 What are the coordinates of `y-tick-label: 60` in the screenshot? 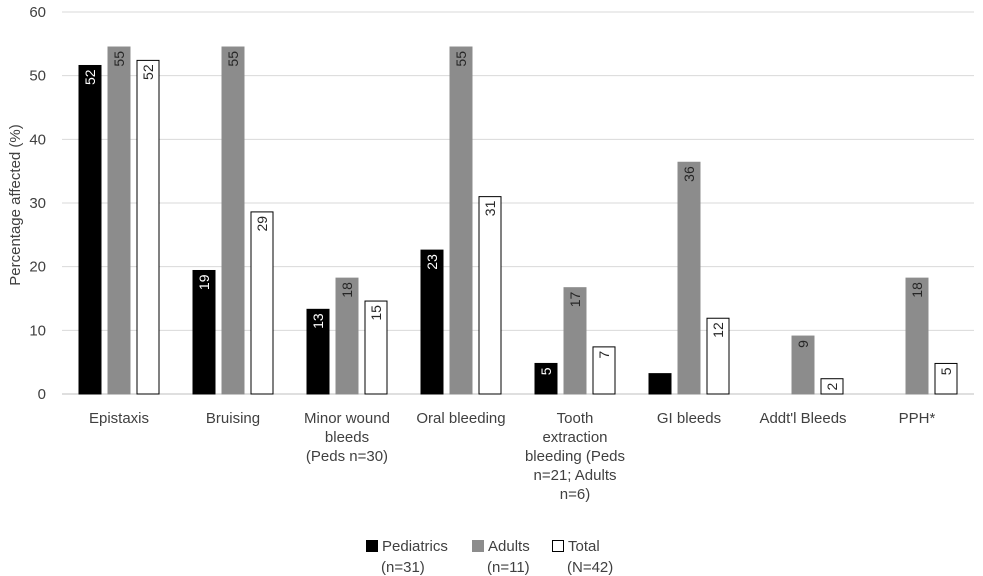 It's located at (37, 12).